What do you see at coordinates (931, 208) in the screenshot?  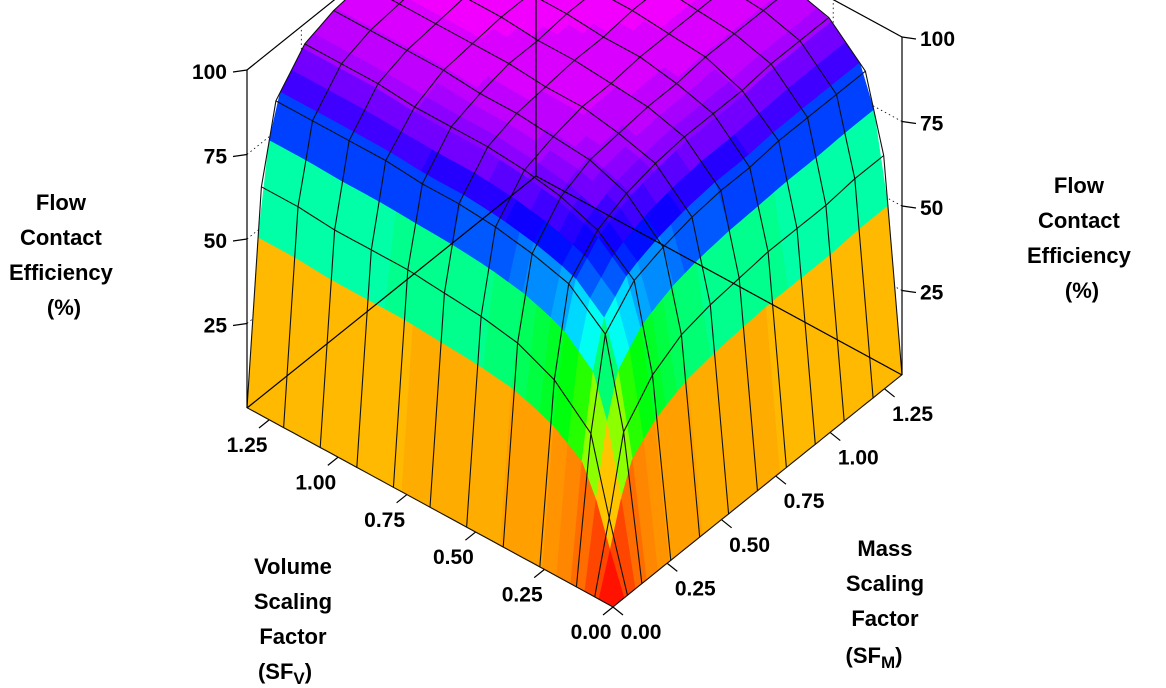 I see `z-tick-label-right: 50` at bounding box center [931, 208].